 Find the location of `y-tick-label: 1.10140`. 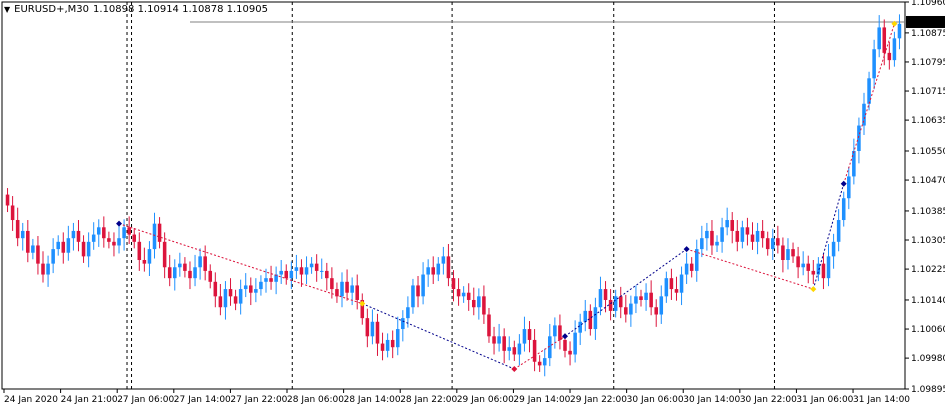

y-tick-label: 1.10140 is located at coordinates (928, 301).